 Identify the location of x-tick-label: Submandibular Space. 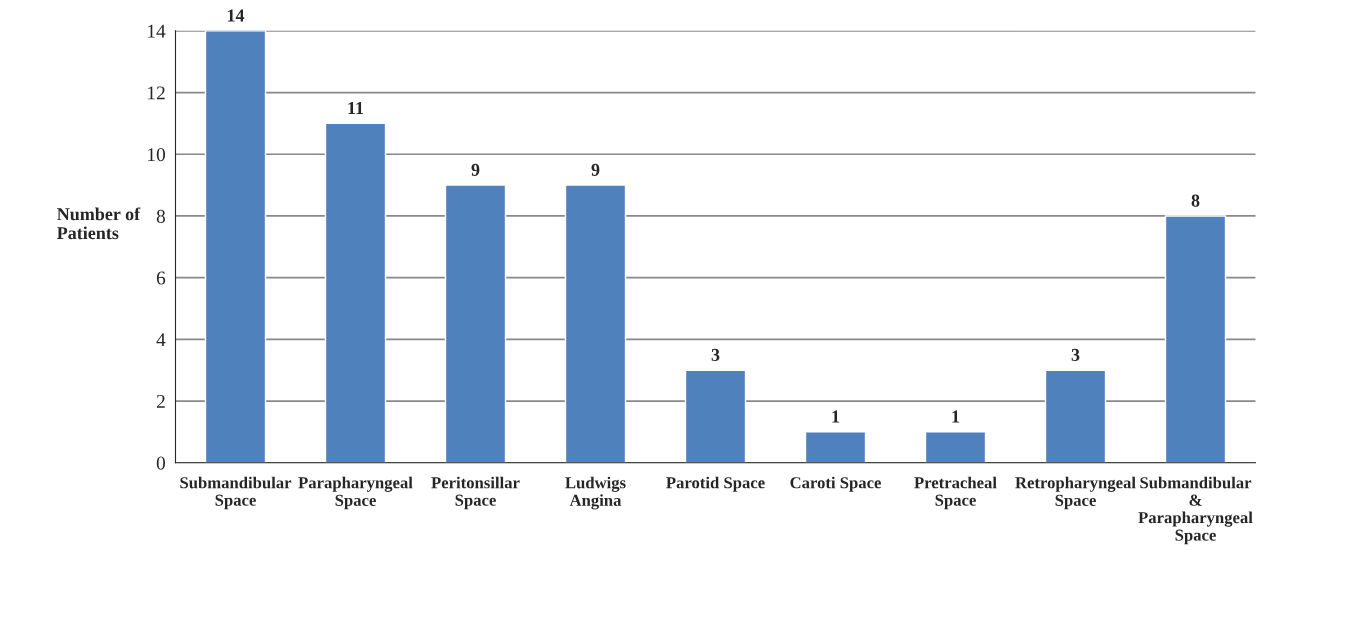
(236, 493).